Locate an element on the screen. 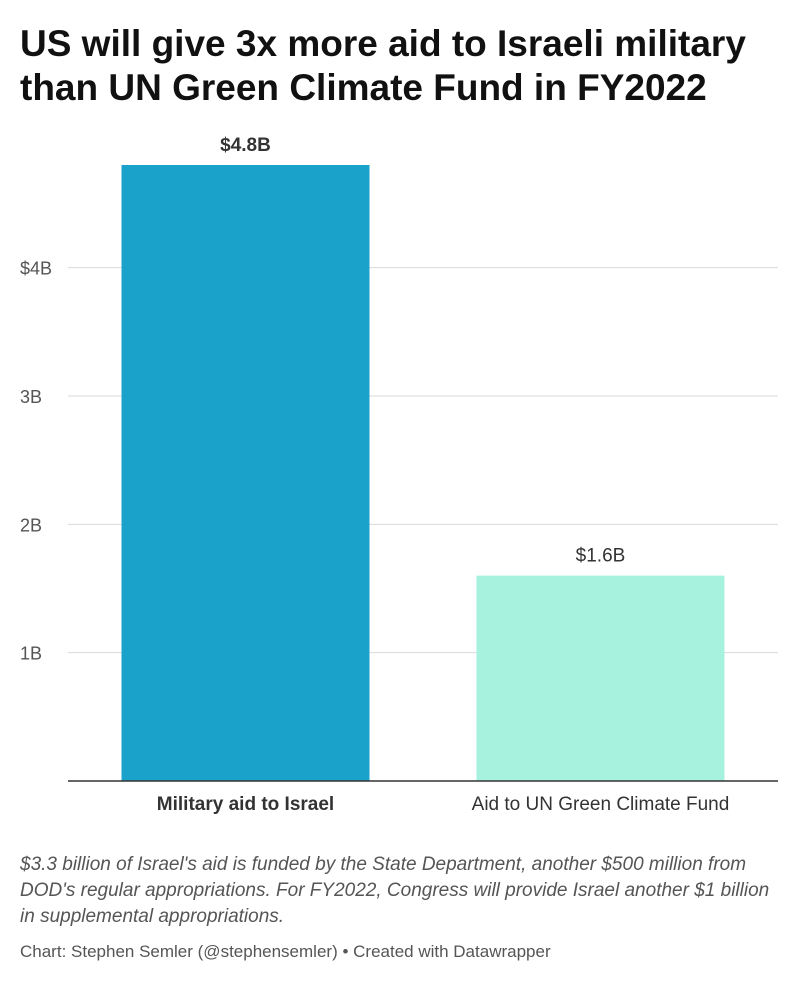  category-label: Aid to UN Green Climate Fund is located at coordinates (601, 804).